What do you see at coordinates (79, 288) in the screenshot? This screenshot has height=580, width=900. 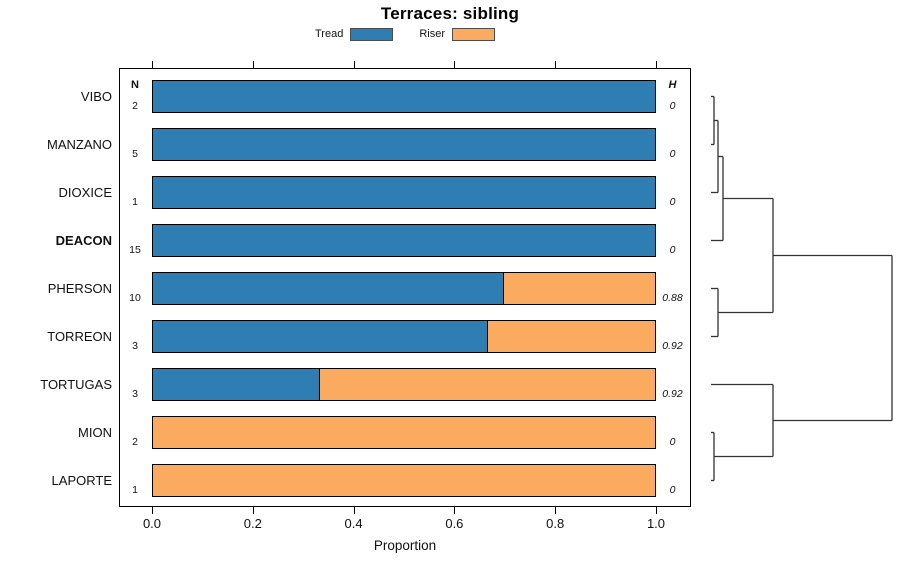 I see `category-label: PHERSON` at bounding box center [79, 288].